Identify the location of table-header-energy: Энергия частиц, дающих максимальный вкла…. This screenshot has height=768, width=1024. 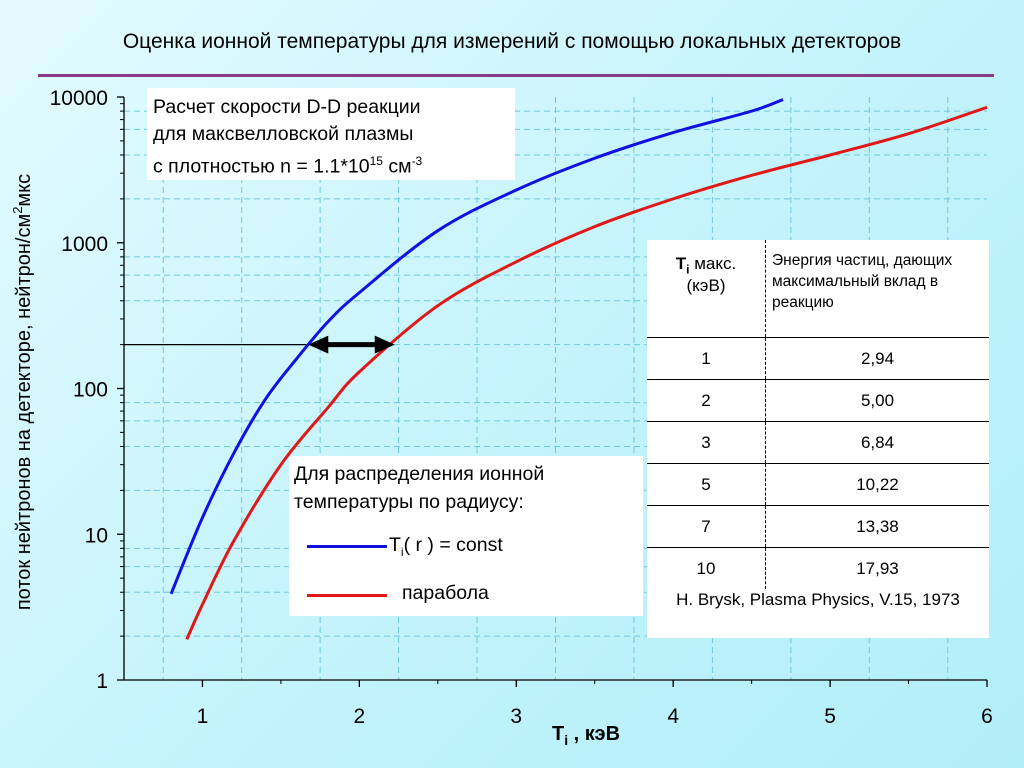
(862, 281).